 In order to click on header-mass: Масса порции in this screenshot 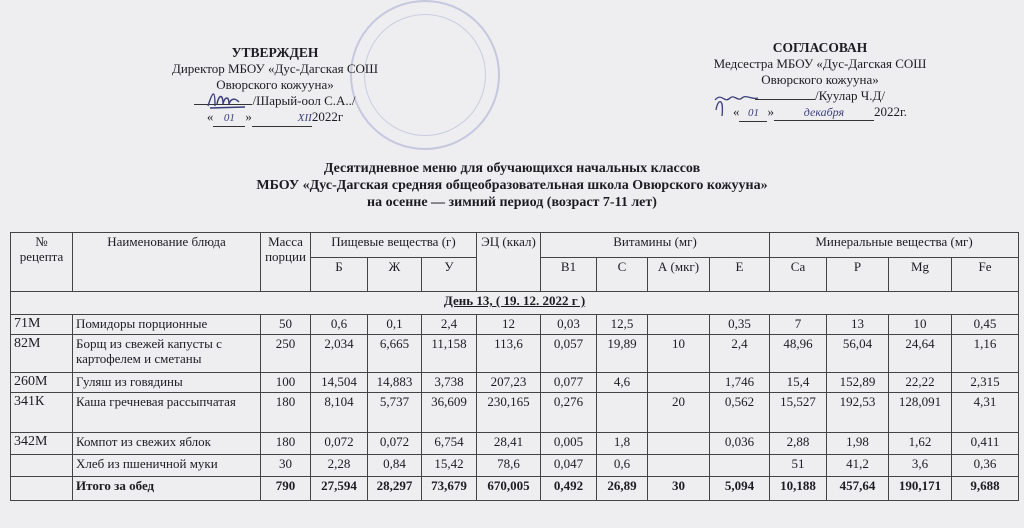, I will do `click(285, 262)`.